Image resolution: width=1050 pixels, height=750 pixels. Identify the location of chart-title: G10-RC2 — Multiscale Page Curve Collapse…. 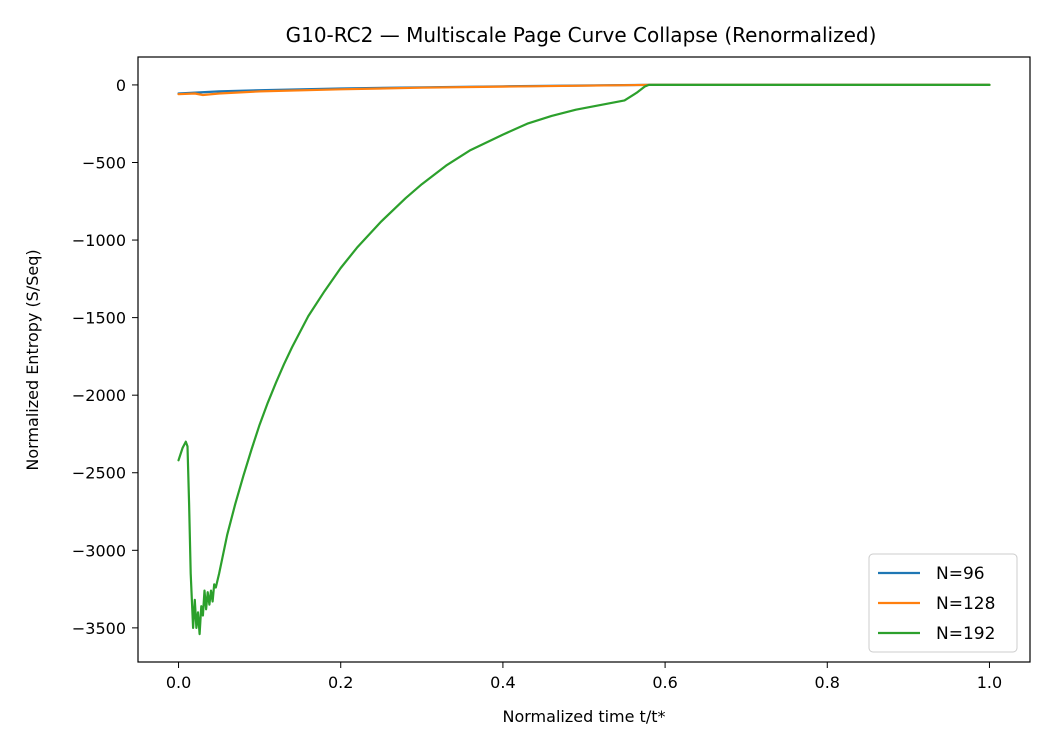
(581, 35).